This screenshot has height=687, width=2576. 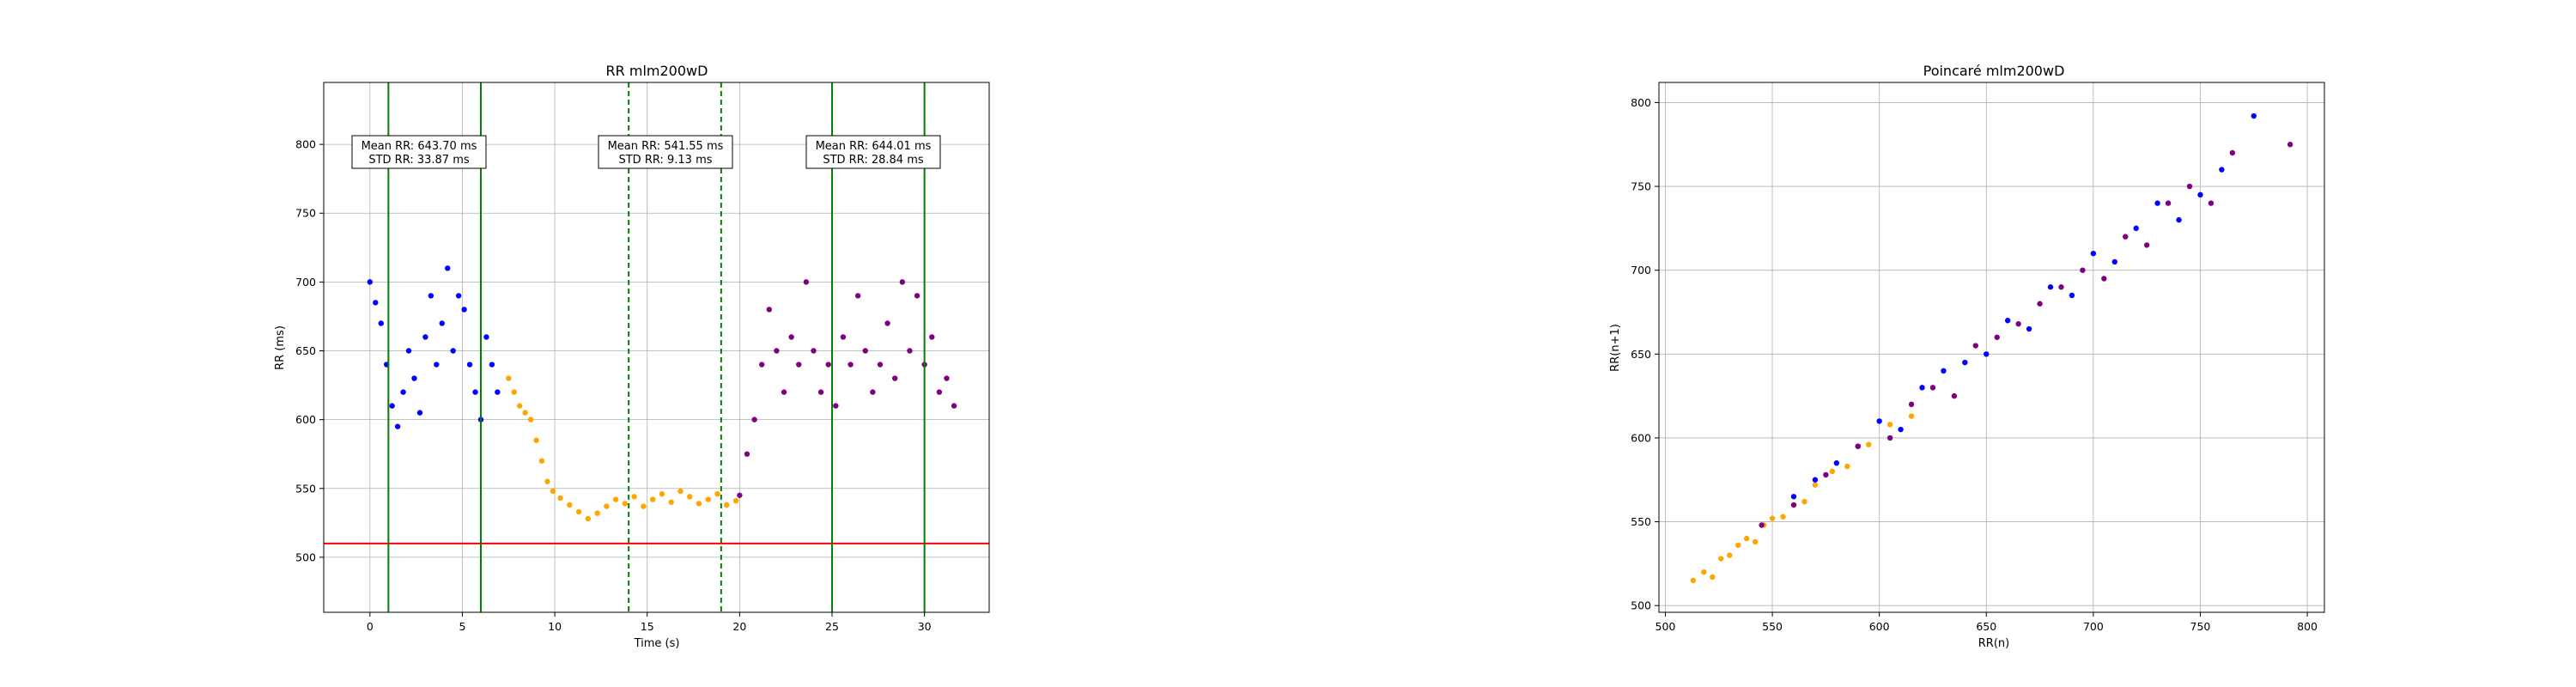 I want to click on poincare-x-tick-label: 800, so click(x=2307, y=626).